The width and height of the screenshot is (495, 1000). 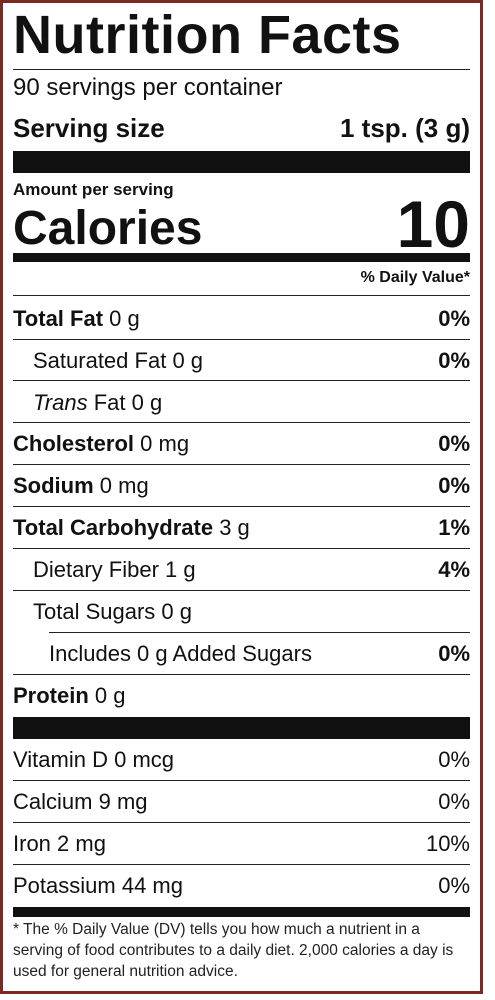 What do you see at coordinates (109, 402) in the screenshot?
I see `nutrient-name-suffix: Fat` at bounding box center [109, 402].